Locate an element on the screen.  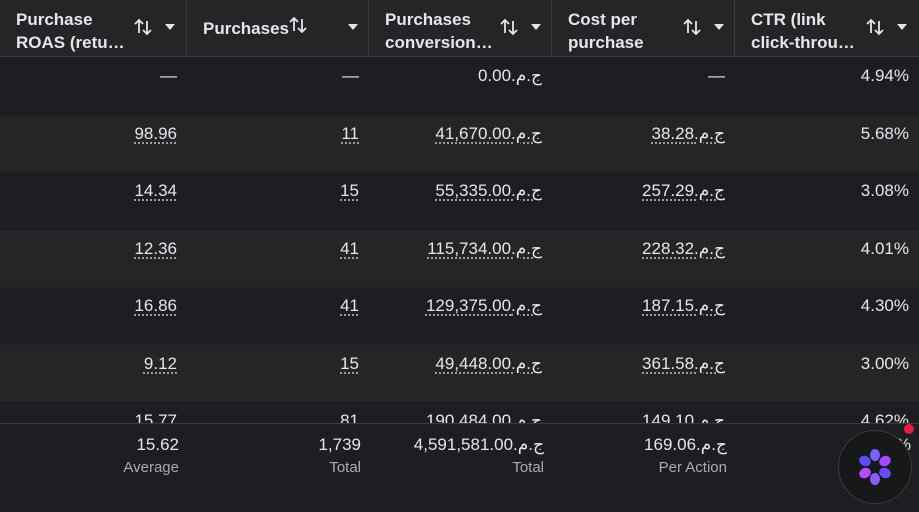
cell-purchases: 11 is located at coordinates (350, 133).